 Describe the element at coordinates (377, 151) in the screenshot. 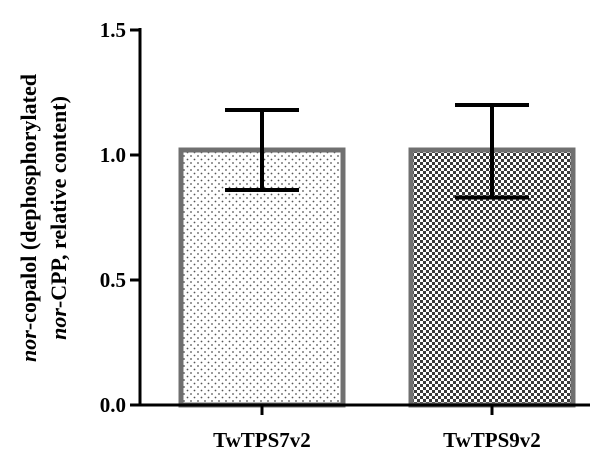

I see `error-bars-layer` at that location.